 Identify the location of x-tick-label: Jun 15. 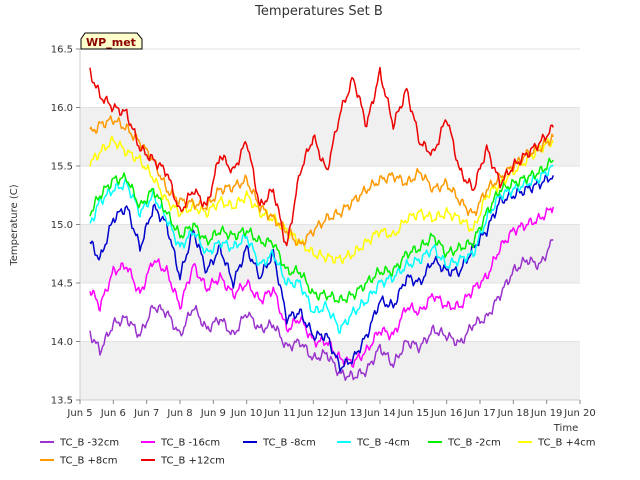
(413, 413).